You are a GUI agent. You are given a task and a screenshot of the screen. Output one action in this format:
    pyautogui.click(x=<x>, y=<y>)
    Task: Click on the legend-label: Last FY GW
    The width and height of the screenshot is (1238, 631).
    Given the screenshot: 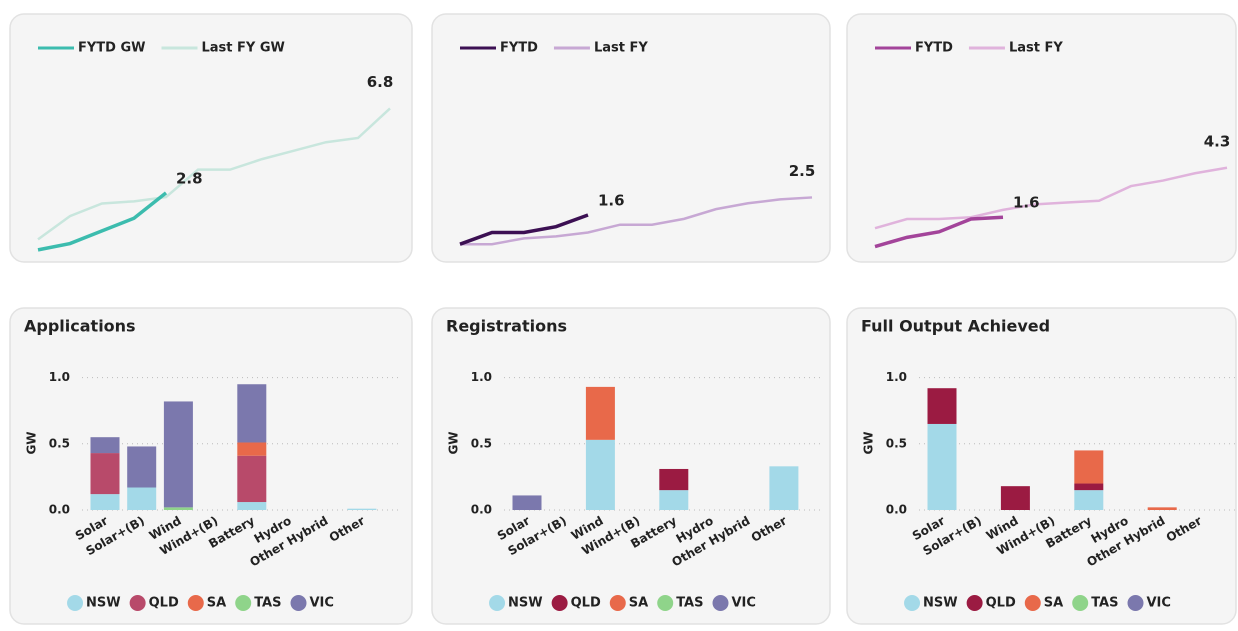 What is the action you would take?
    pyautogui.click(x=243, y=48)
    